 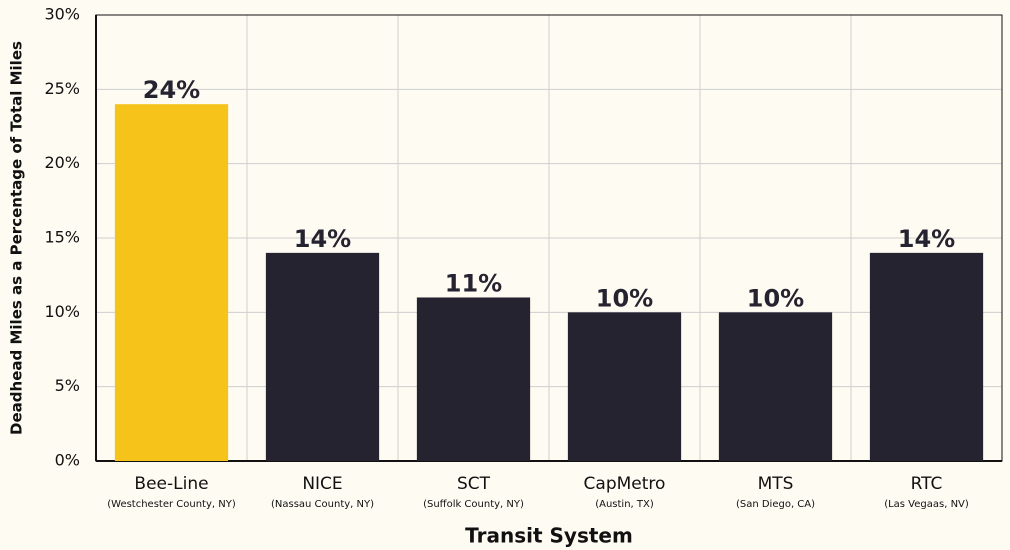 What do you see at coordinates (926, 504) in the screenshot?
I see `x-tick-sublabel: (Las Vegaas, NV)` at bounding box center [926, 504].